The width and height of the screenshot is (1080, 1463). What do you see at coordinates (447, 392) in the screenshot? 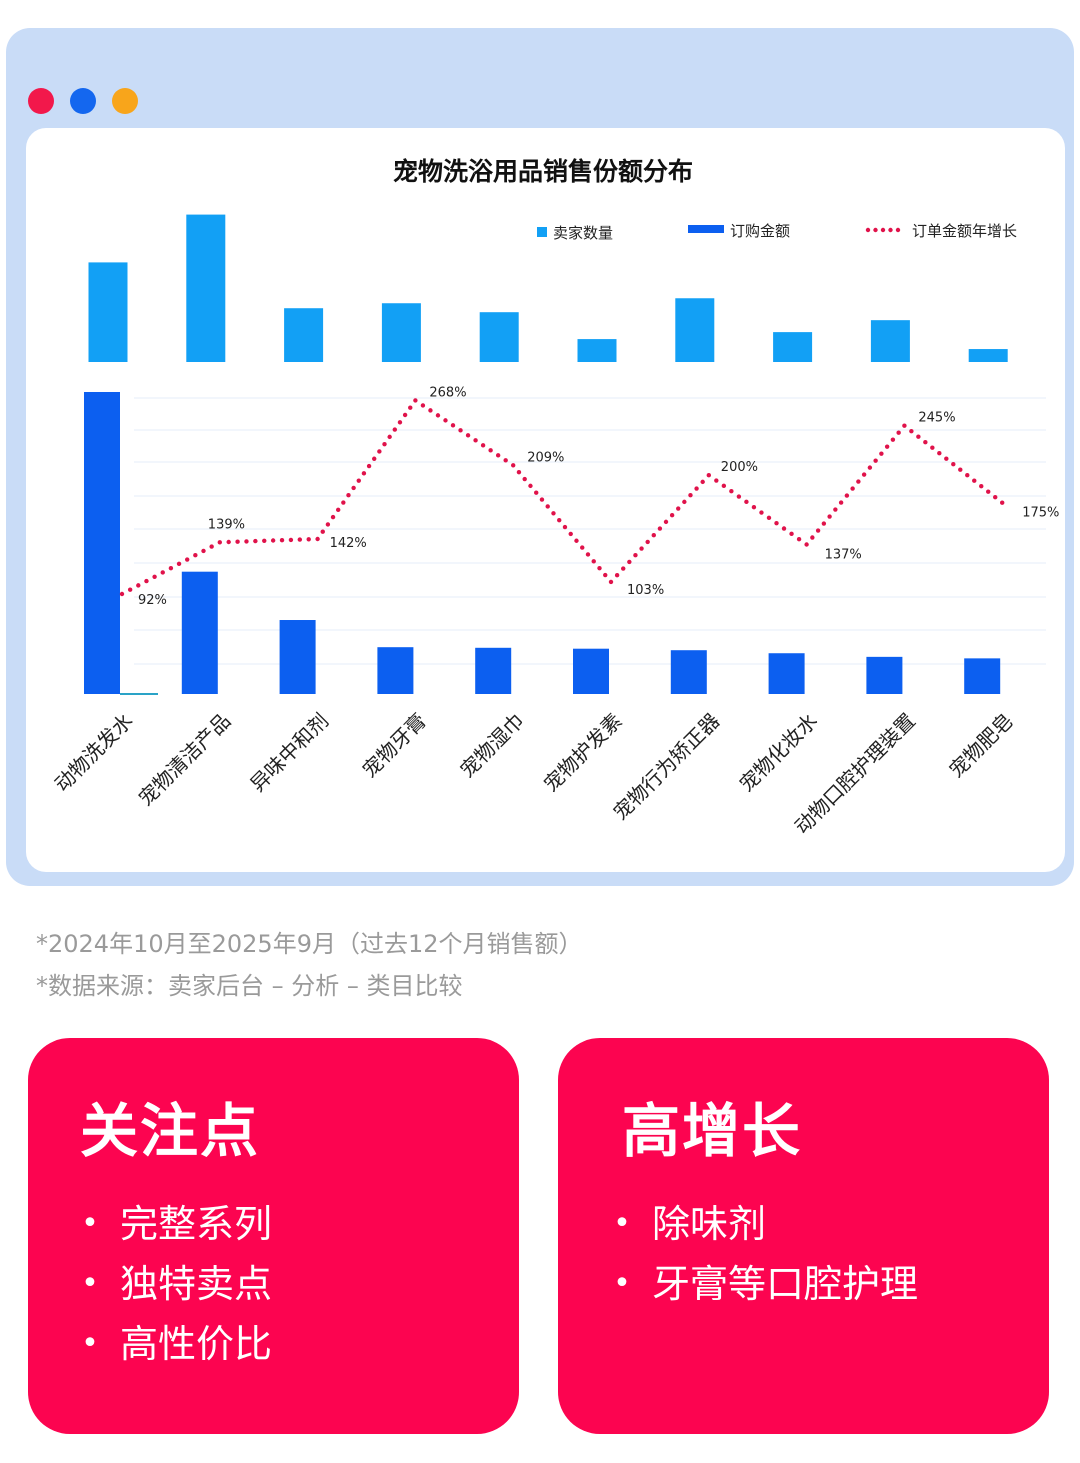
I see `growth-value-label: 268%` at bounding box center [447, 392].